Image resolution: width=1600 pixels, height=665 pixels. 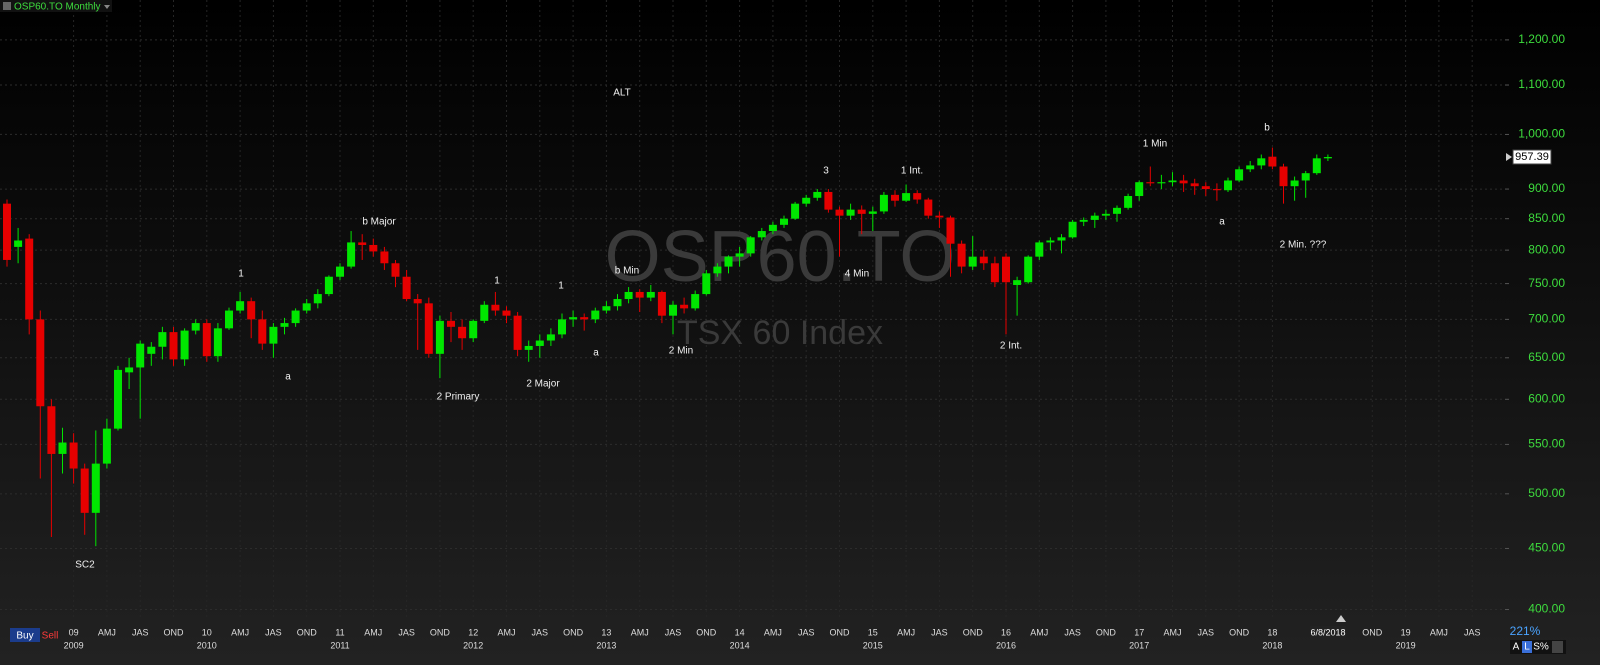 What do you see at coordinates (473, 645) in the screenshot?
I see `year-label: 2012` at bounding box center [473, 645].